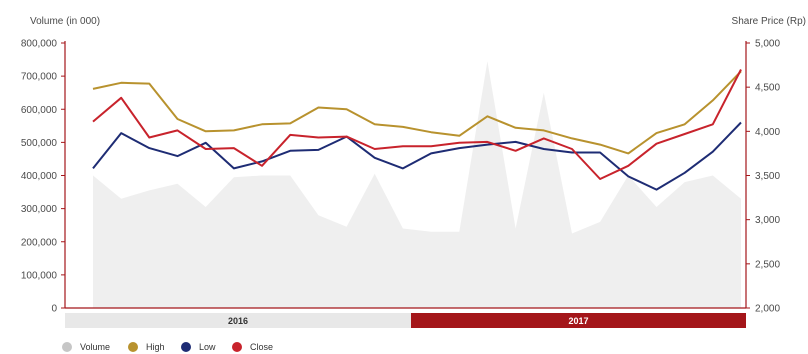 Image resolution: width=808 pixels, height=354 pixels. What do you see at coordinates (95, 347) in the screenshot?
I see `legend-label-volume: Volume` at bounding box center [95, 347].